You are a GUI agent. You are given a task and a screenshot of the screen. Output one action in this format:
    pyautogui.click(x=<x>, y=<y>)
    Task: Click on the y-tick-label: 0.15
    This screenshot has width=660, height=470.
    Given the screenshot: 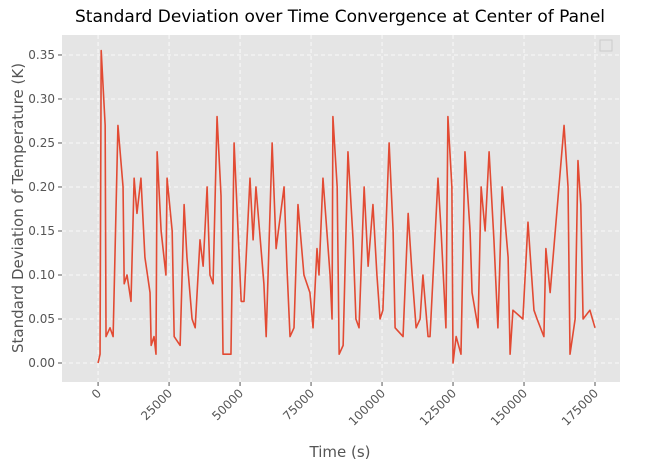 What is the action you would take?
    pyautogui.click(x=41, y=231)
    